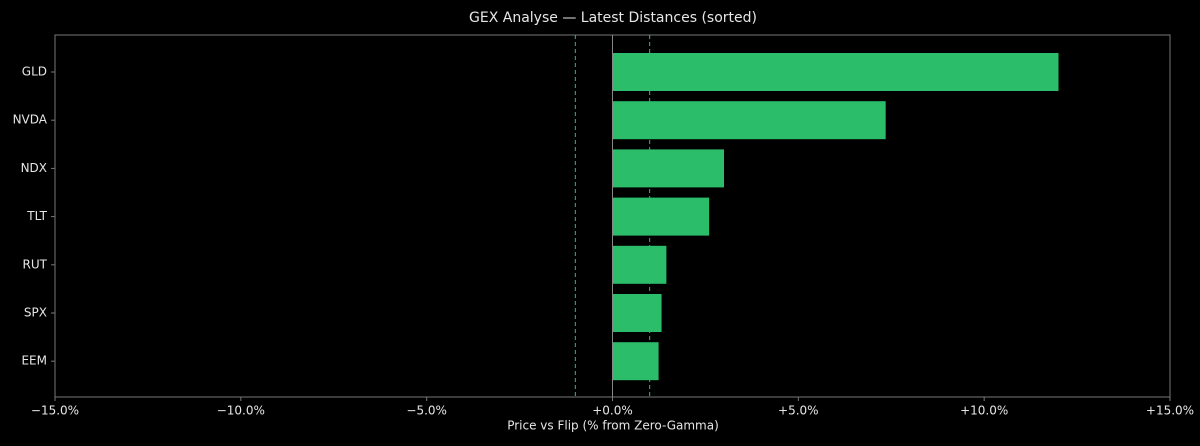  Describe the element at coordinates (613, 18) in the screenshot. I see `chart-title: GEX Analyse — Latest Distances (sorted)` at that location.